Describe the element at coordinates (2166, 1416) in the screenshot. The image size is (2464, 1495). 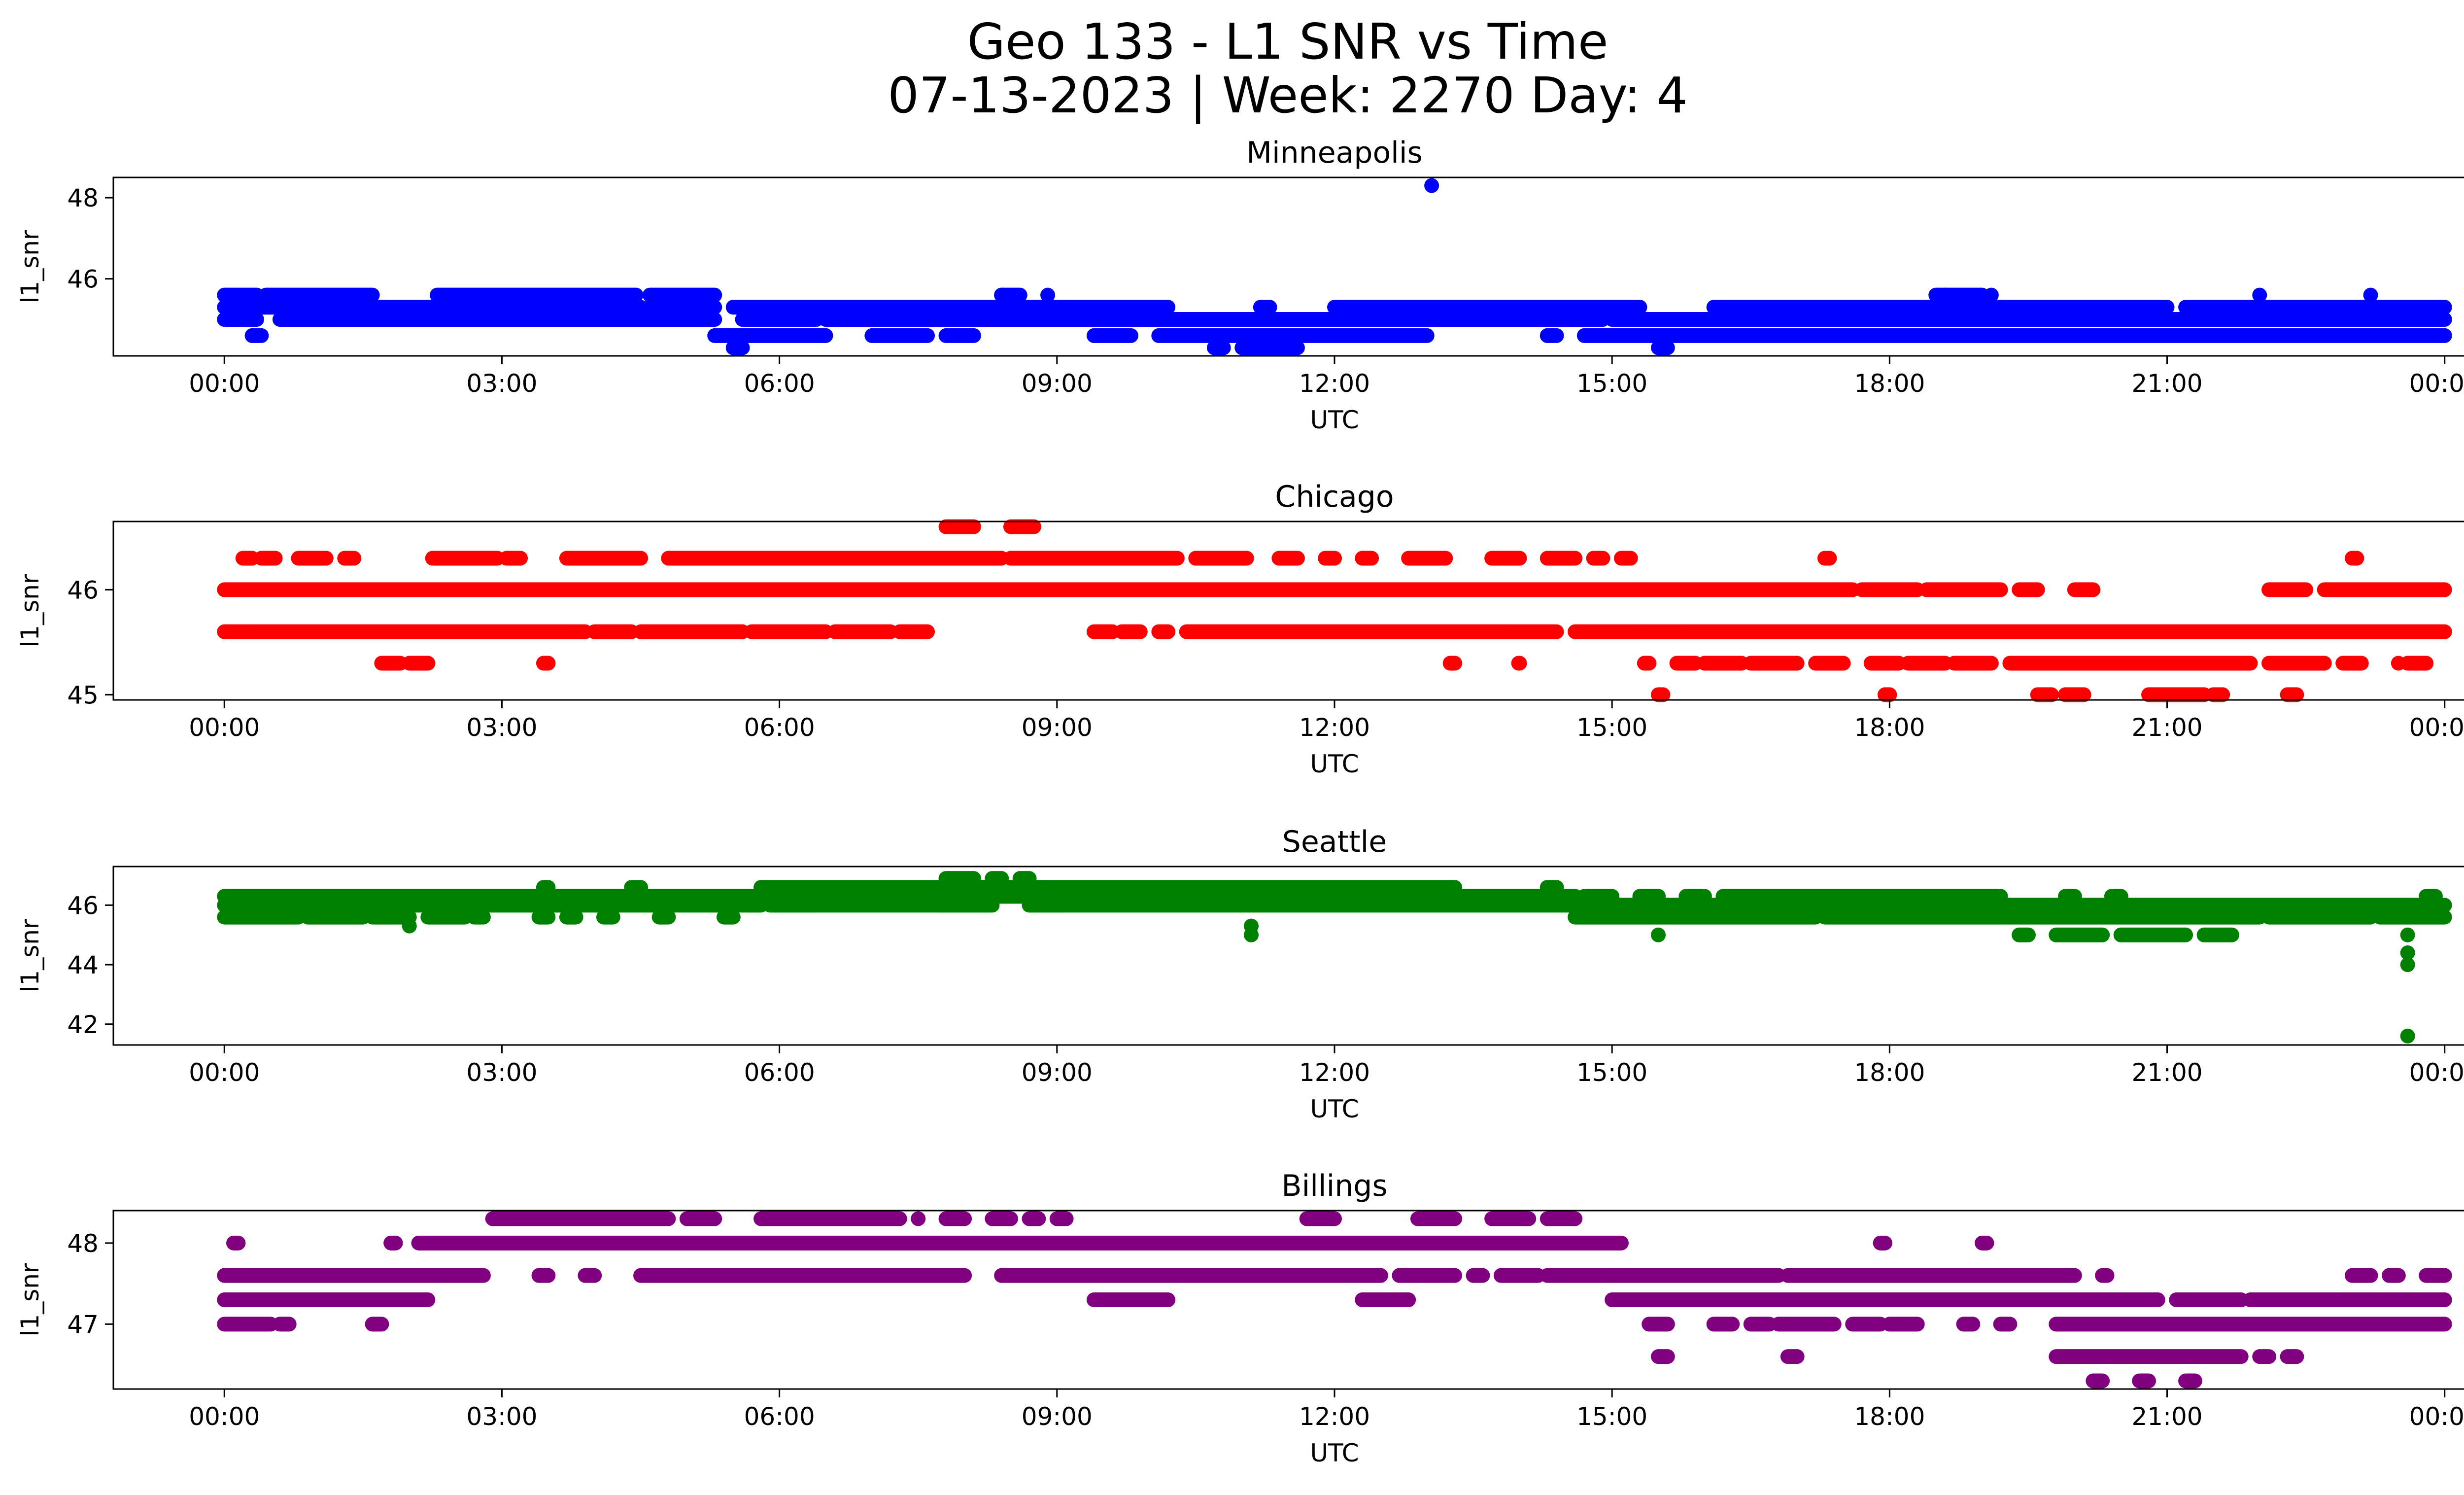
I see `x-tick-label: 21:00` at that location.